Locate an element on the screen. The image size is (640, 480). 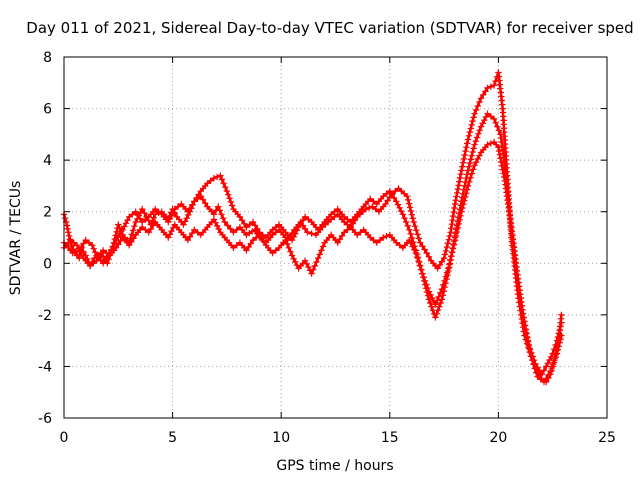
x-tick-label: 5 is located at coordinates (172, 438).